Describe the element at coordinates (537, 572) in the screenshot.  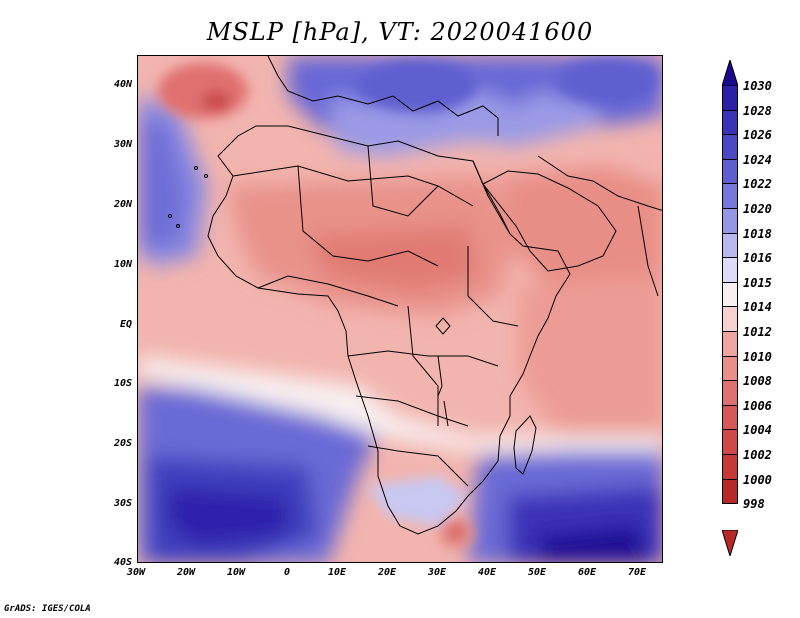
I see `lon-tick-50e: 50E` at that location.